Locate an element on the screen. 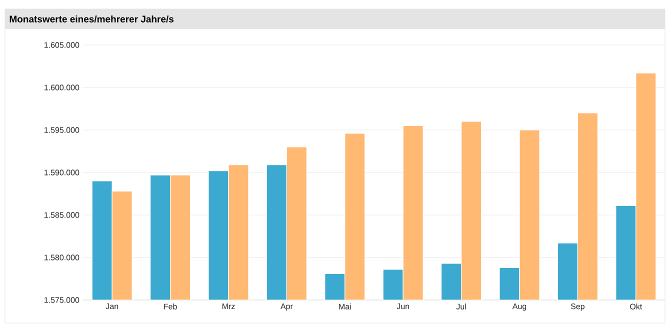  x-tick-label: Jan is located at coordinates (112, 307).